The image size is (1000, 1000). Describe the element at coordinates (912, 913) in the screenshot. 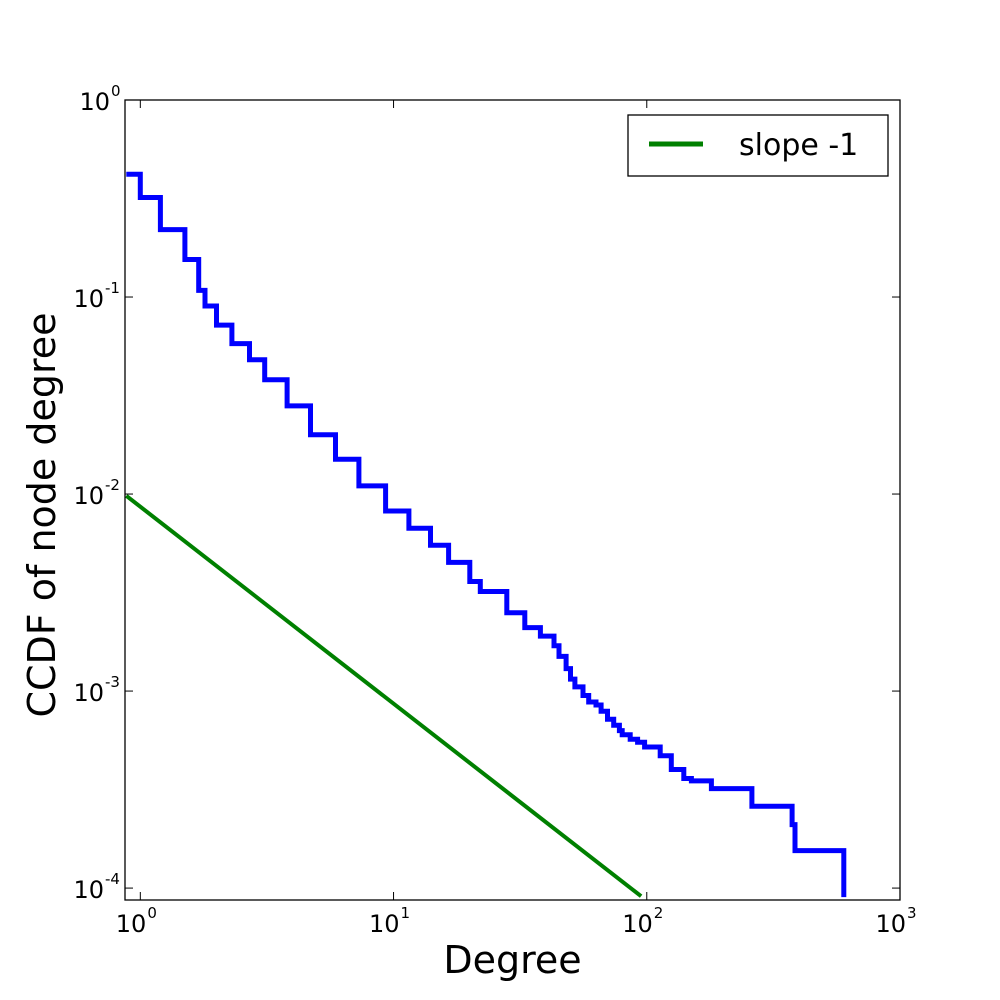

I see `x-tick-exp: 3` at that location.